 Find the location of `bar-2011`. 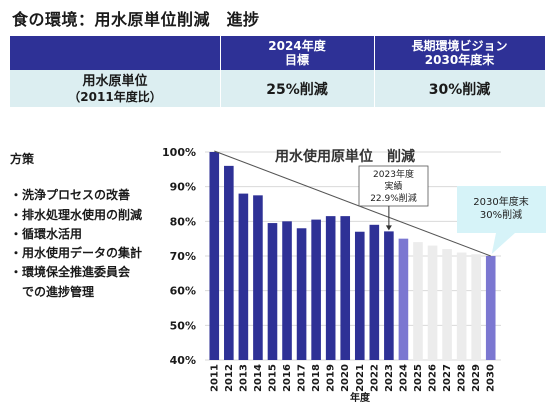

bar-2011 is located at coordinates (214, 256).